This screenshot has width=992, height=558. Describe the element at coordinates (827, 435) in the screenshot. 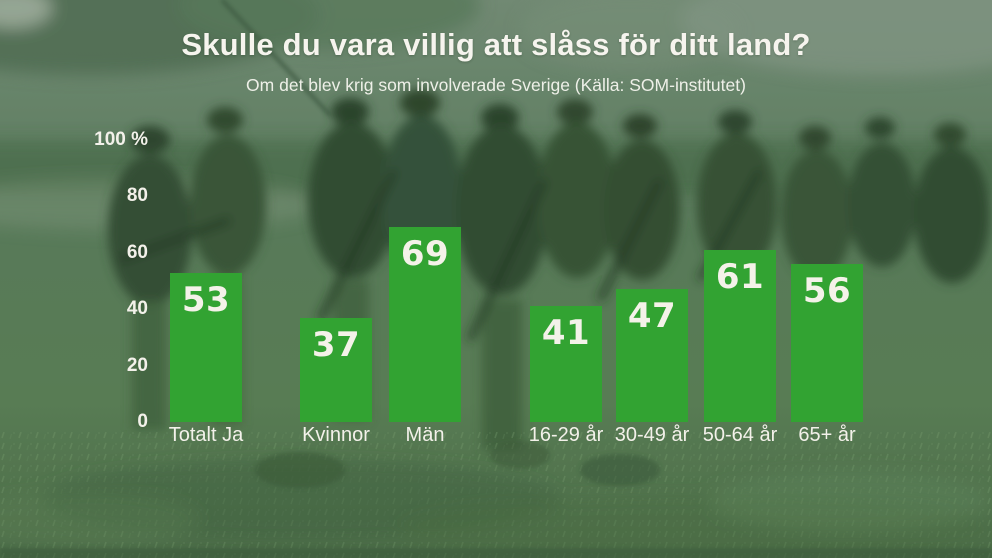

I see `bar-category-label: 65+ år` at that location.